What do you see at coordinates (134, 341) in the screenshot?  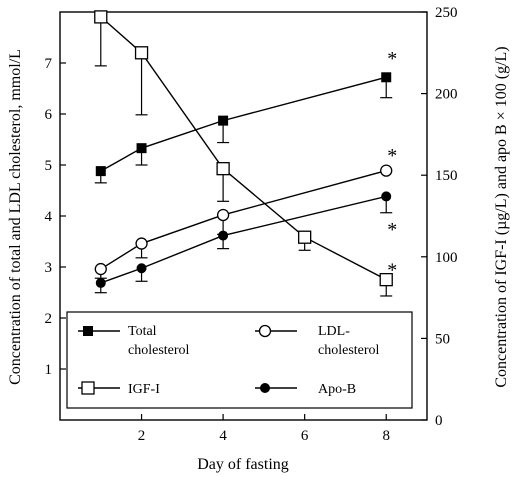 I see `legend-item: Total cholesterol` at bounding box center [134, 341].